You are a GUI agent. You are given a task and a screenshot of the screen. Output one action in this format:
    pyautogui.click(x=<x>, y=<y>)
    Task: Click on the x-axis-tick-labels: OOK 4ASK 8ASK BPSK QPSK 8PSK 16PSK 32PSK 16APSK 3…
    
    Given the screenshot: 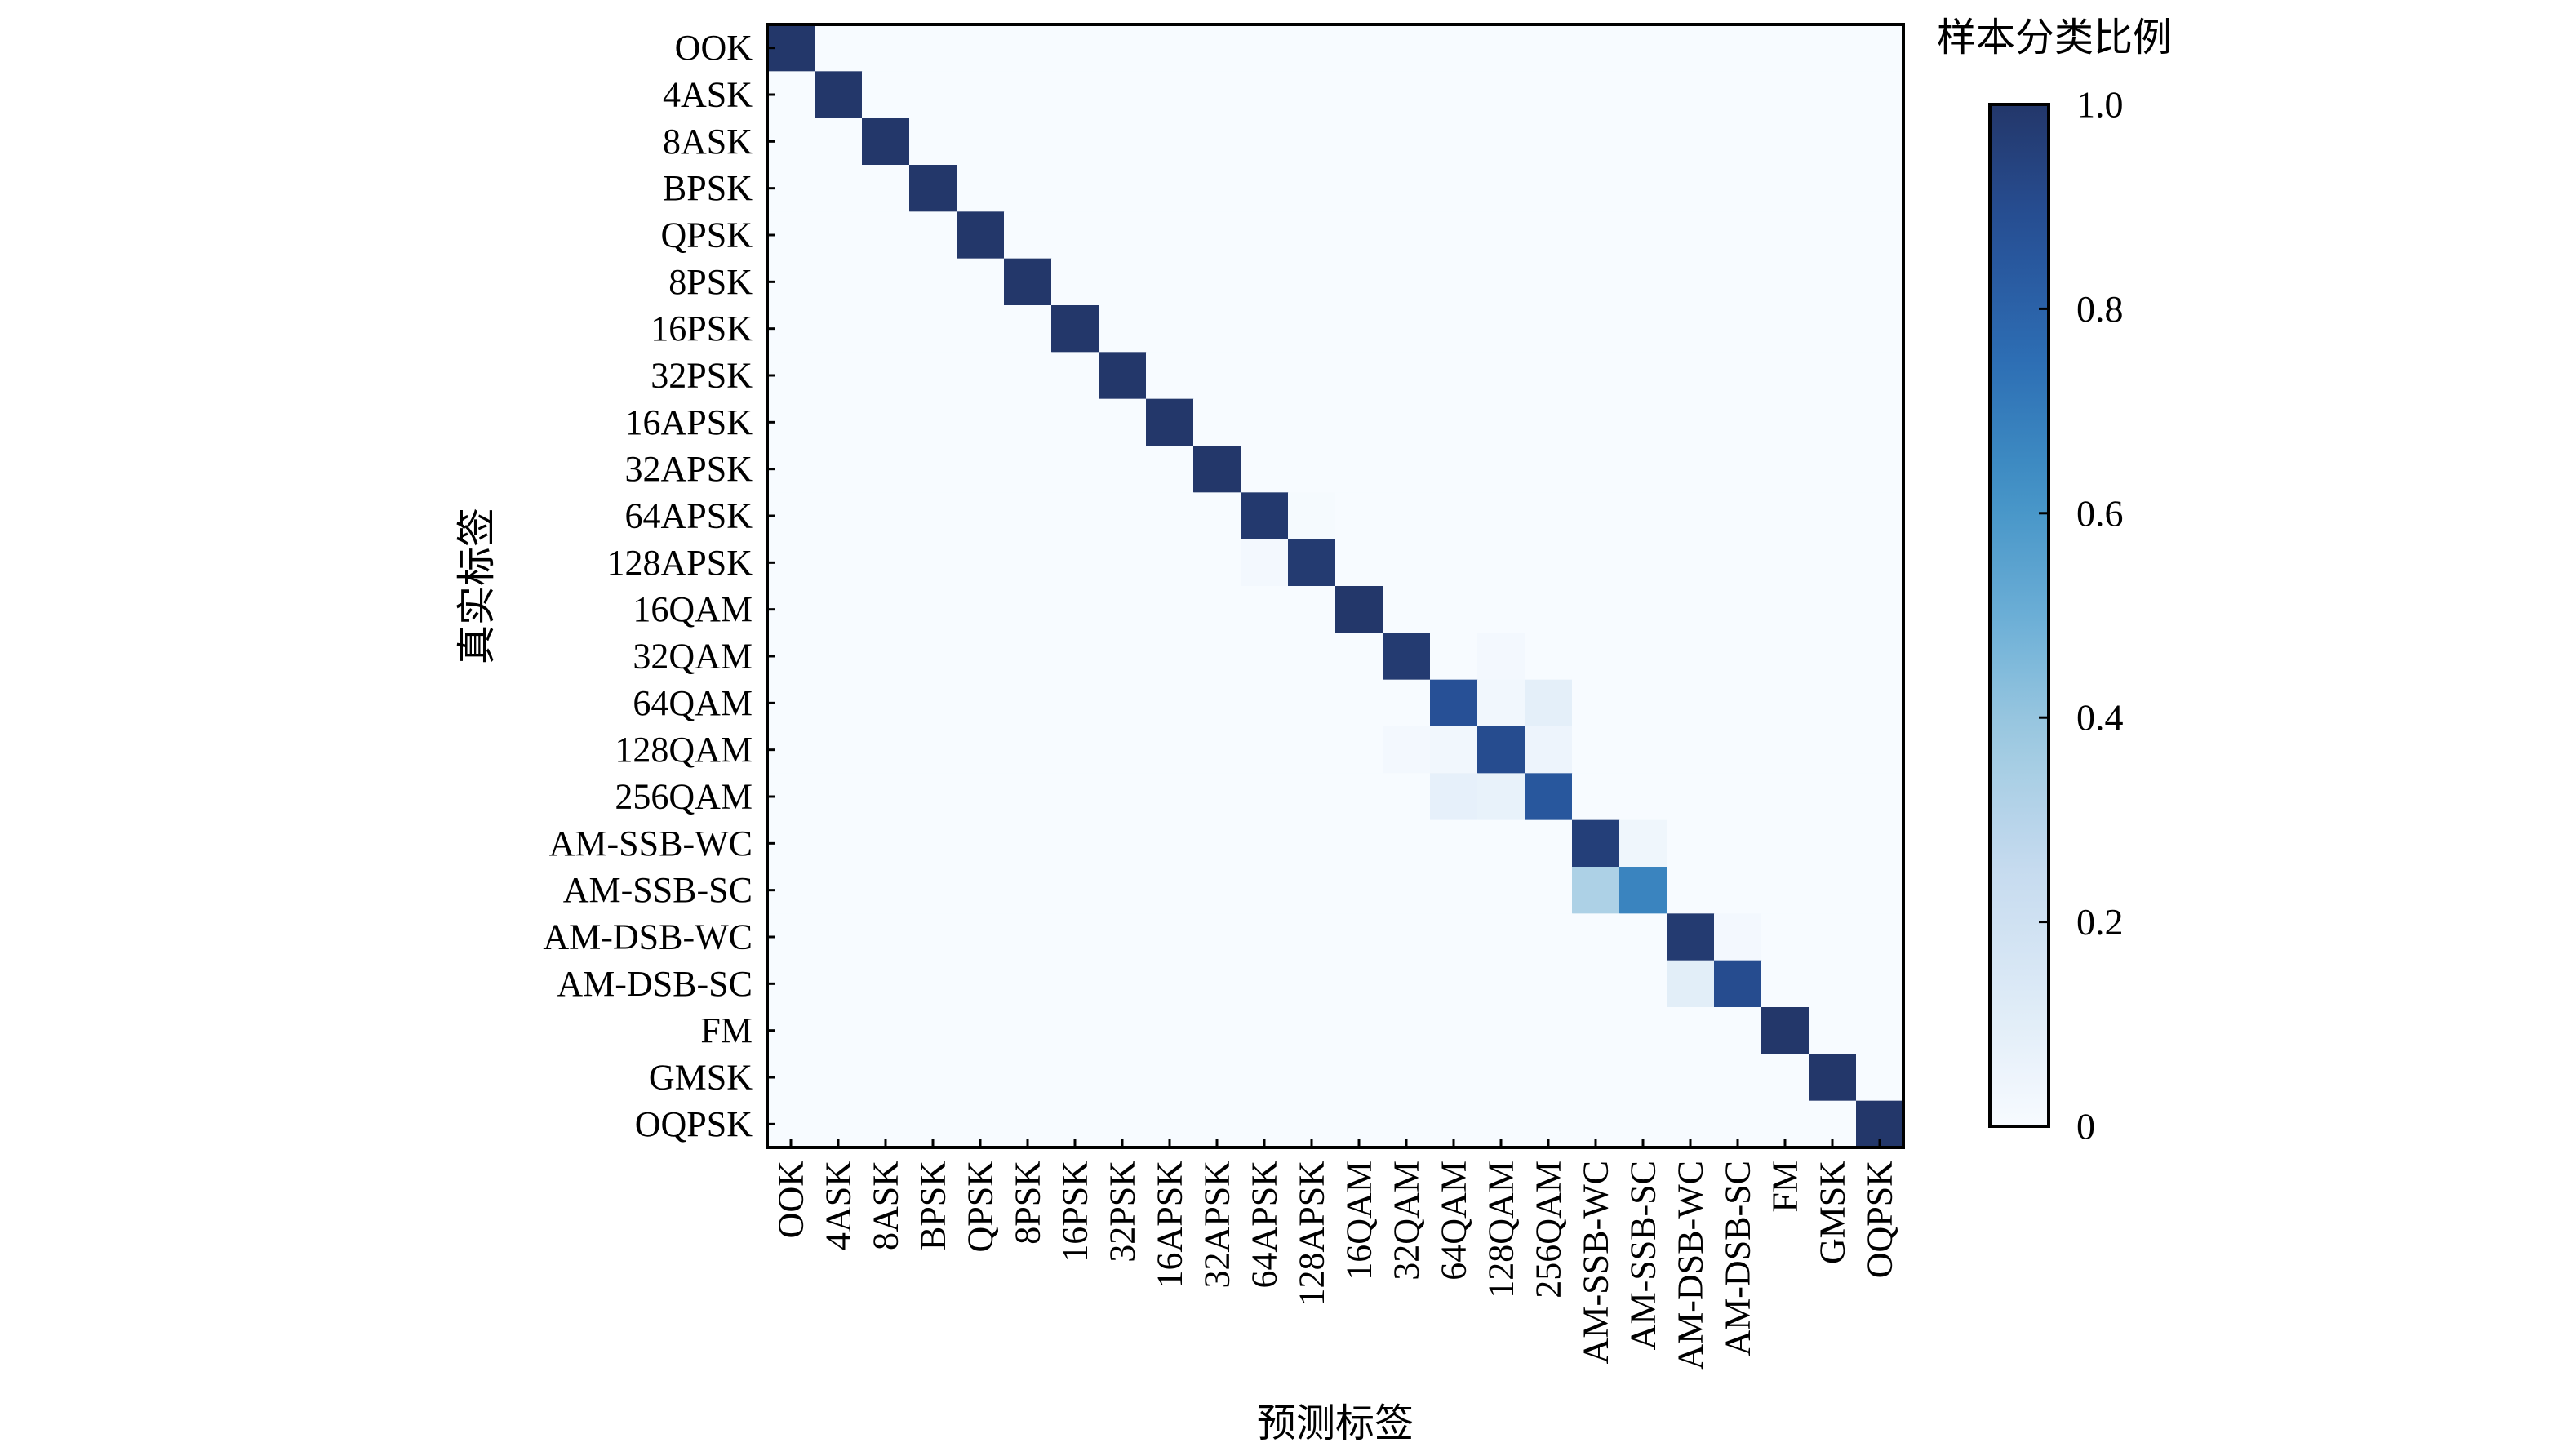 What is the action you would take?
    pyautogui.click(x=1336, y=1266)
    